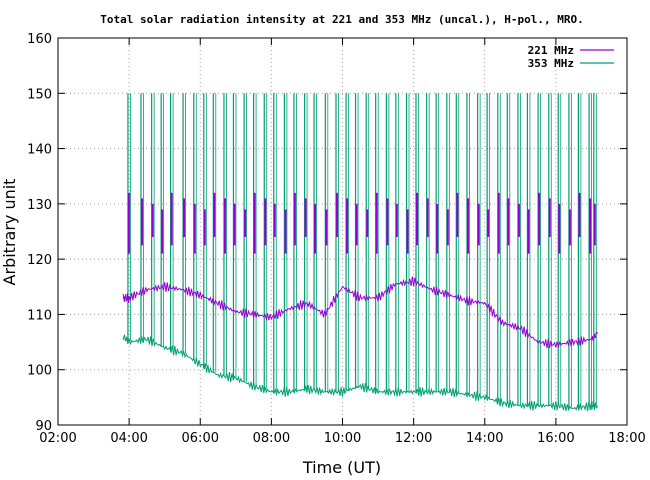  Describe the element at coordinates (484, 438) in the screenshot. I see `x-tick-label: 14:00` at that location.